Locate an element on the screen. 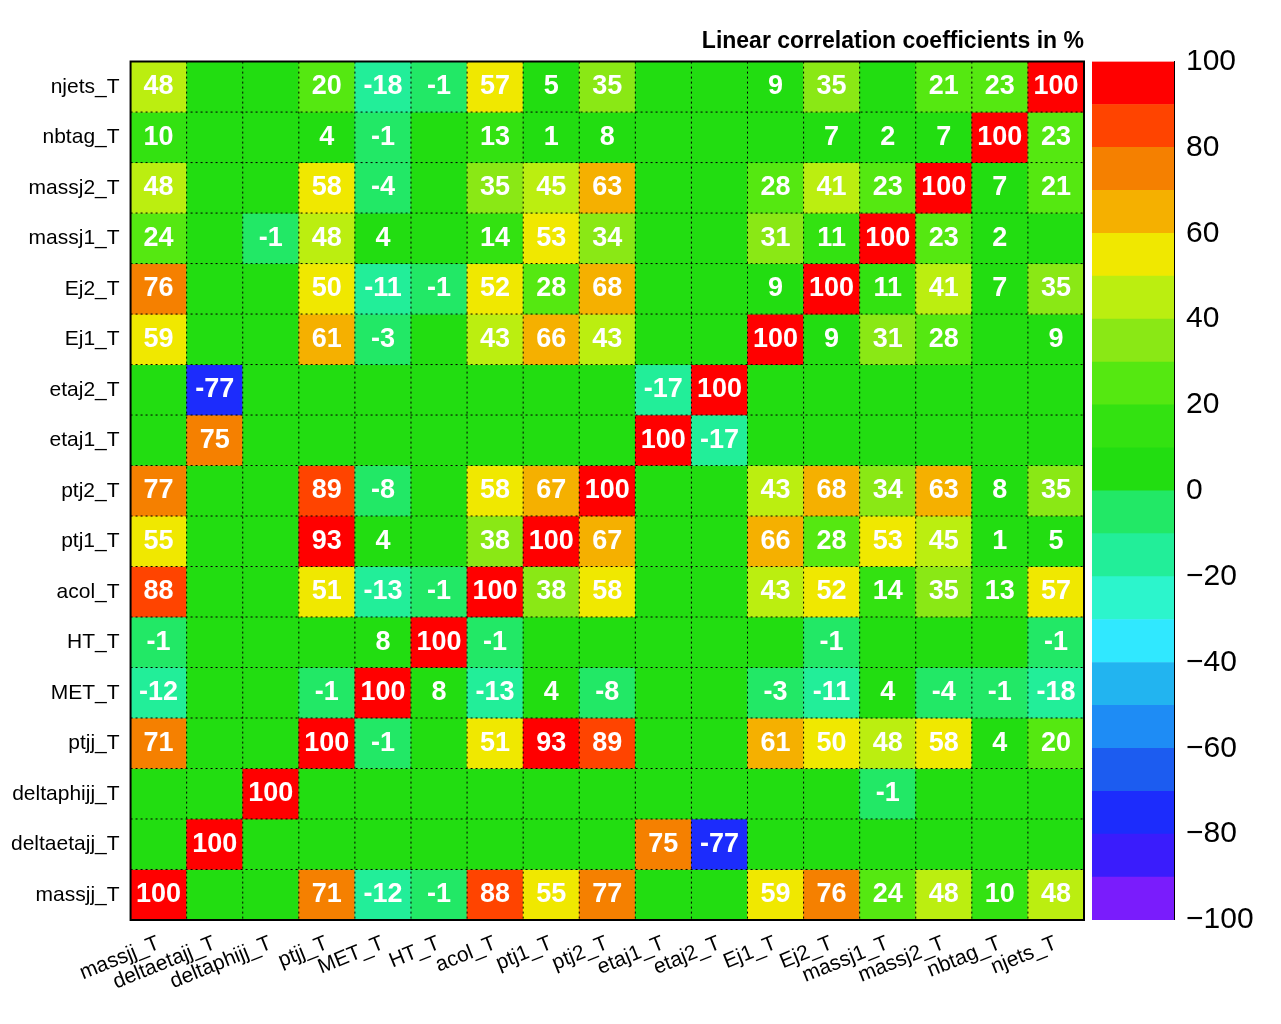 This screenshot has height=1024, width=1281. y-tick-label: deltaphijj_T is located at coordinates (66, 792).